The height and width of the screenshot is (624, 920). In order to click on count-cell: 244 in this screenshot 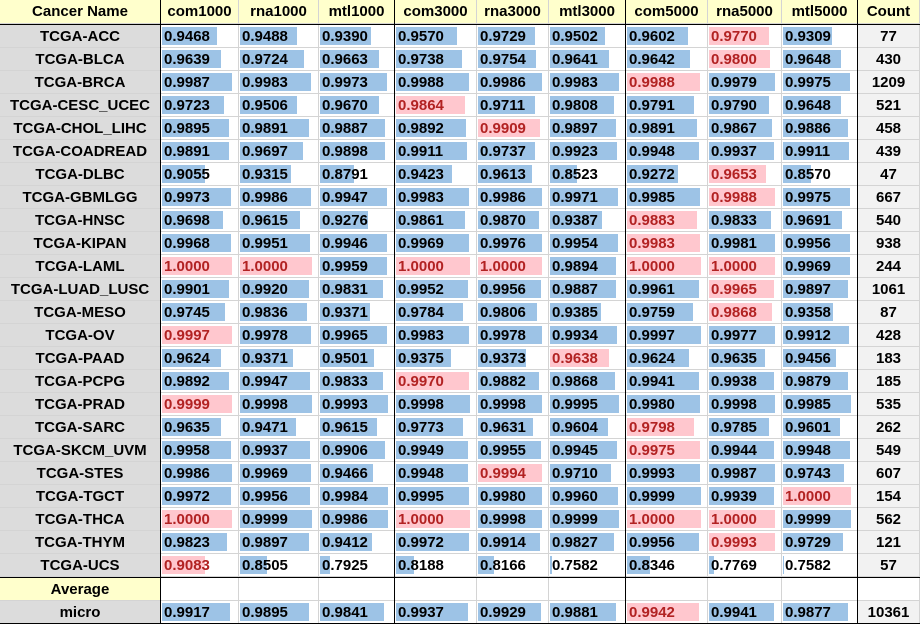, I will do `click(889, 266)`.